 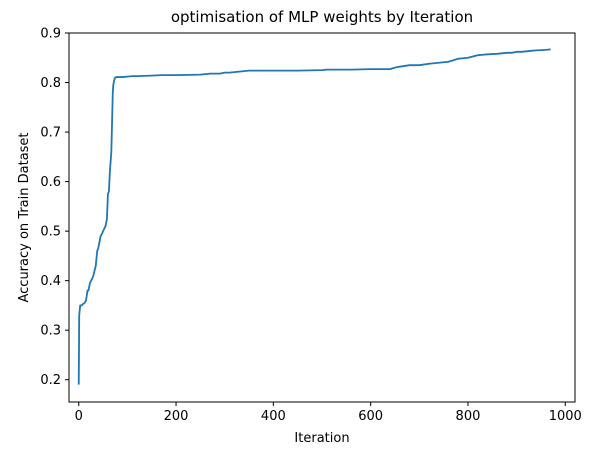 What do you see at coordinates (79, 416) in the screenshot?
I see `x-tick-label: 0` at bounding box center [79, 416].